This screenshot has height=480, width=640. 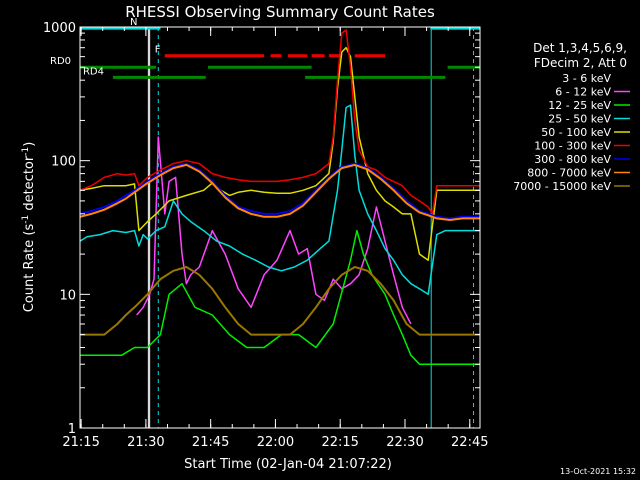 What do you see at coordinates (60, 61) in the screenshot?
I see `flag-label: RD0` at bounding box center [60, 61].